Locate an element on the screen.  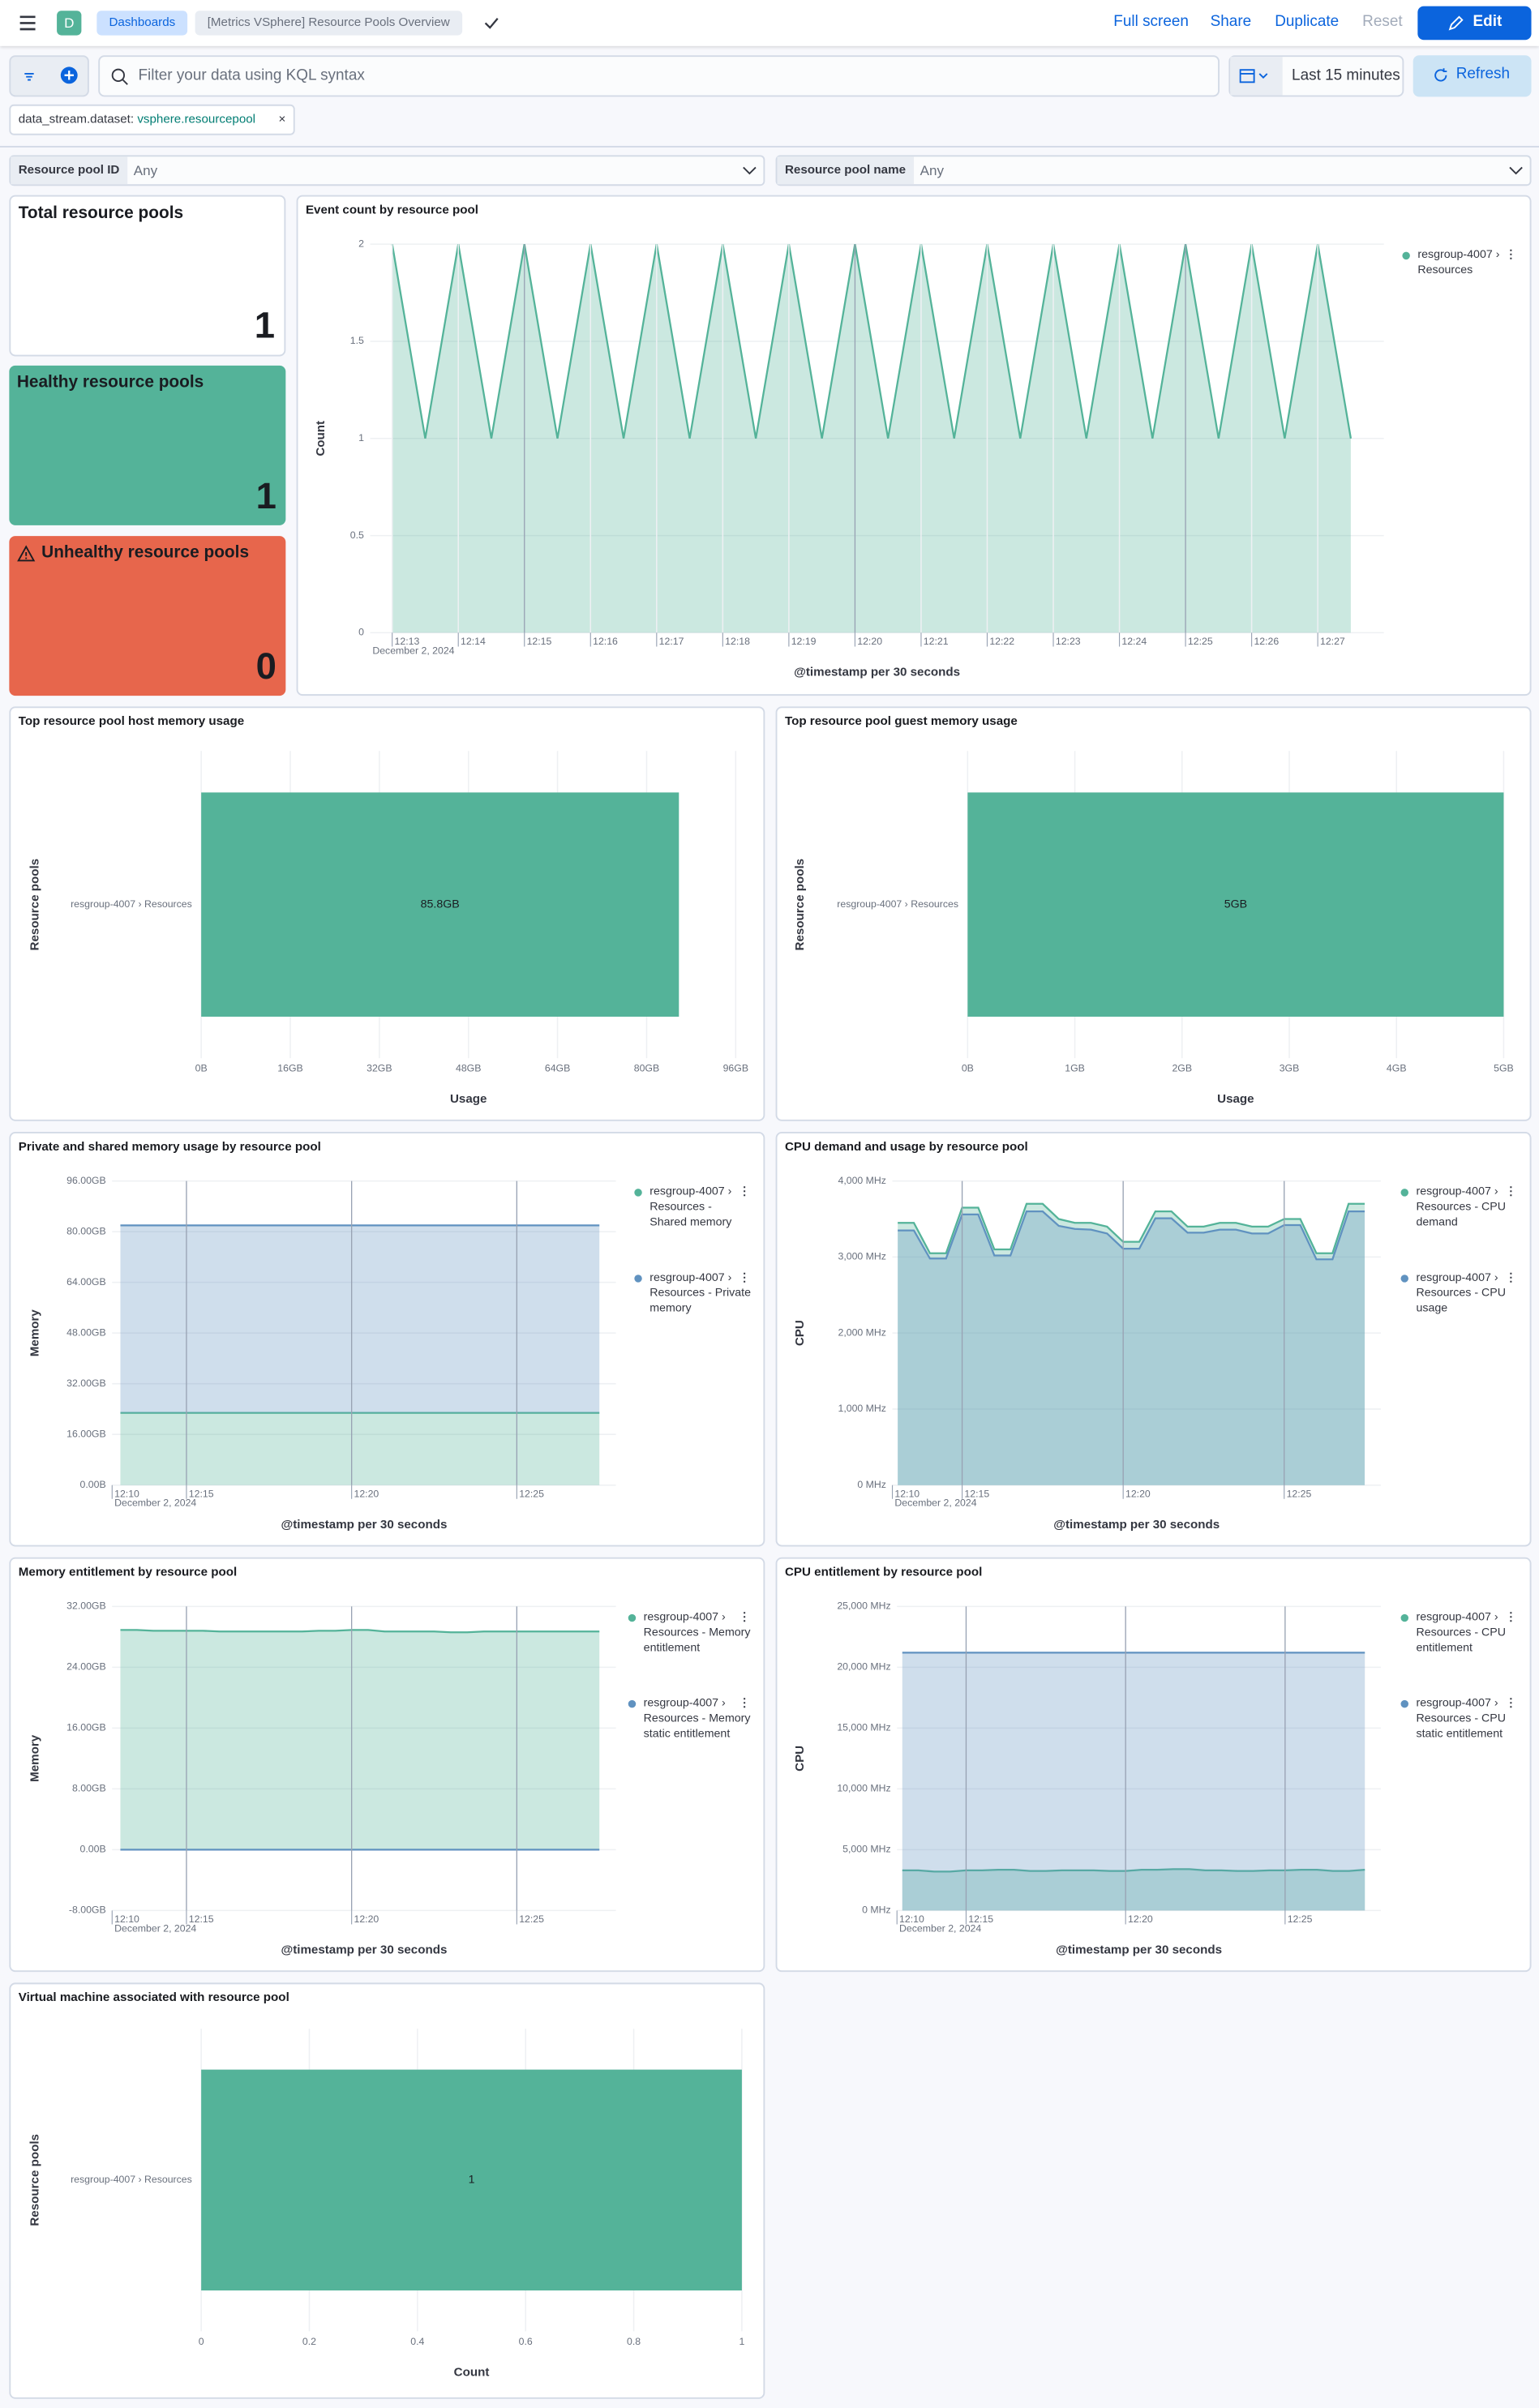
y-tick-label: 0 is located at coordinates (361, 632).